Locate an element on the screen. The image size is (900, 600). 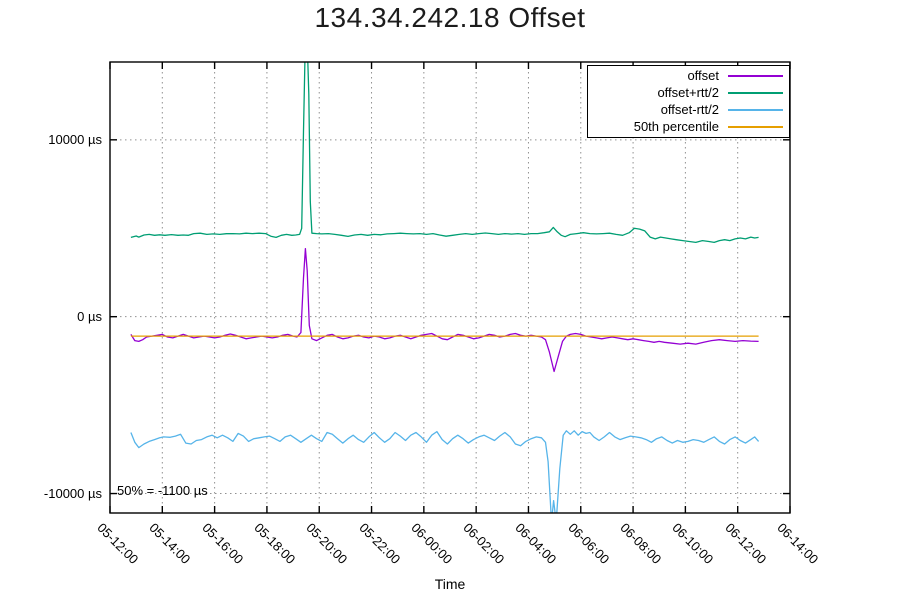
legend-item-offset-minus-rtt2: offset-rtt/2 is located at coordinates (688, 109).